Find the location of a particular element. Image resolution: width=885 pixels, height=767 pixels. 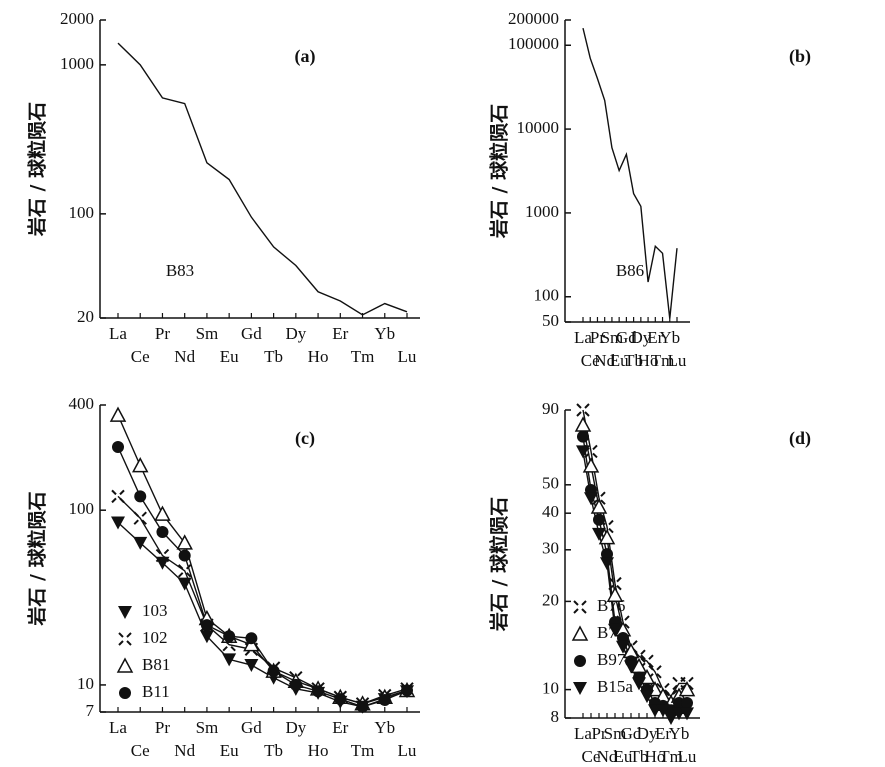

x-tick-label: Tm is located at coordinates (663, 360).